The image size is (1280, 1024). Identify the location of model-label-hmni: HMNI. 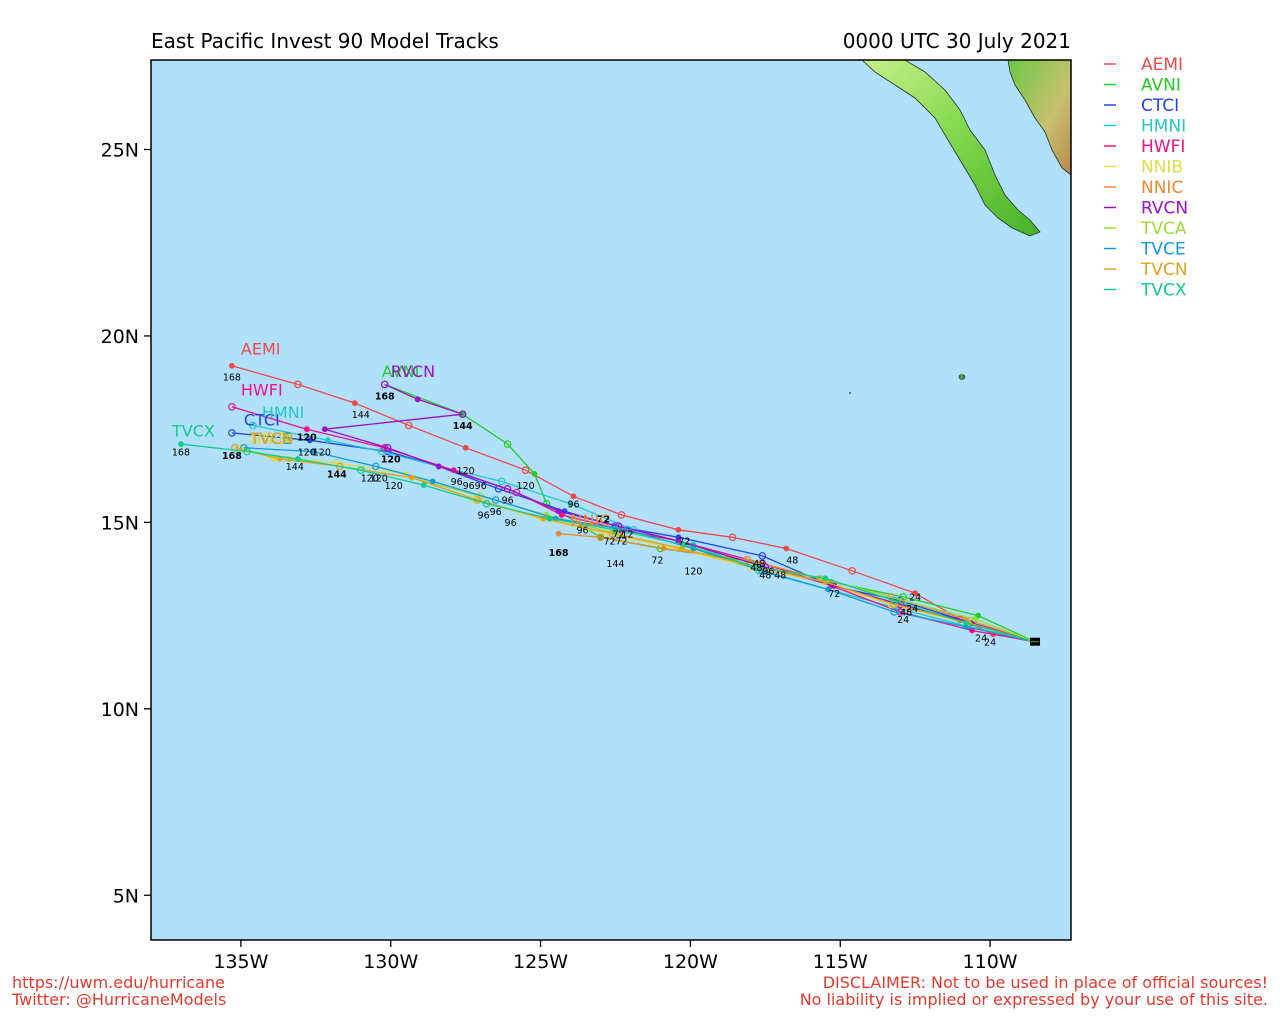
(283, 412).